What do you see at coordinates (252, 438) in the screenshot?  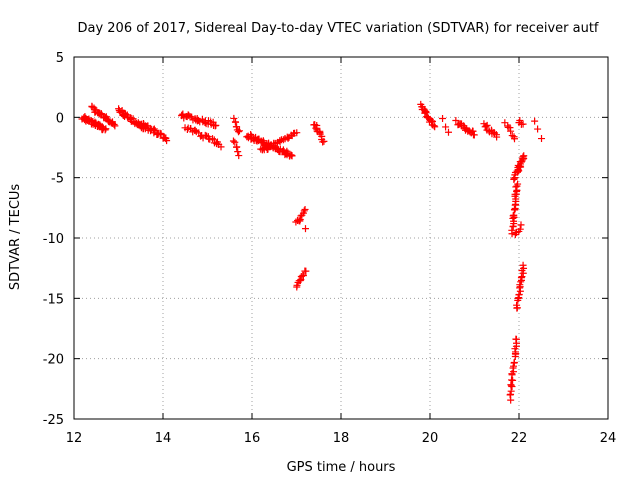 I see `x-tick-label: 16` at bounding box center [252, 438].